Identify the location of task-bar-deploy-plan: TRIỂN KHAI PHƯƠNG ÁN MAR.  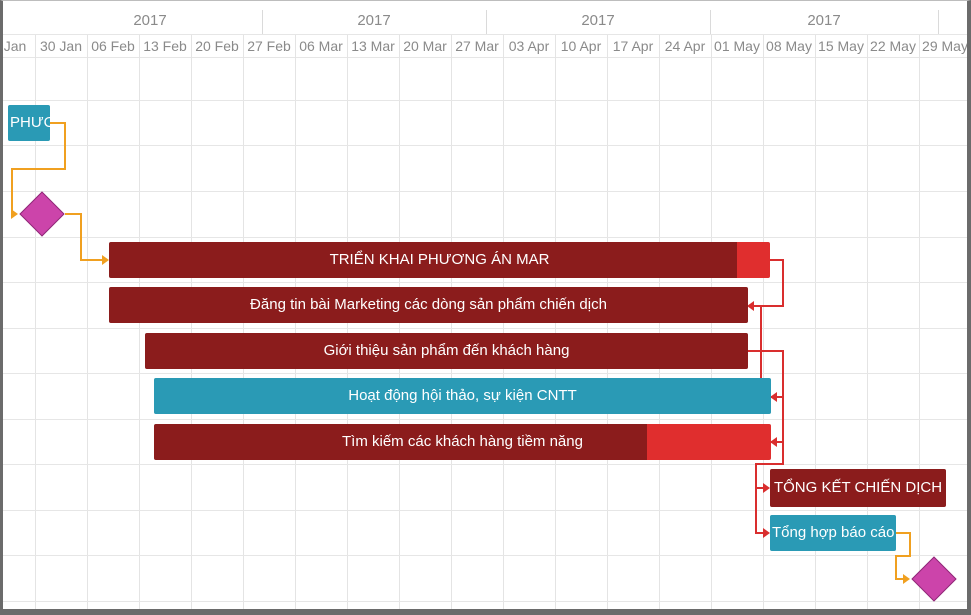
(439, 260).